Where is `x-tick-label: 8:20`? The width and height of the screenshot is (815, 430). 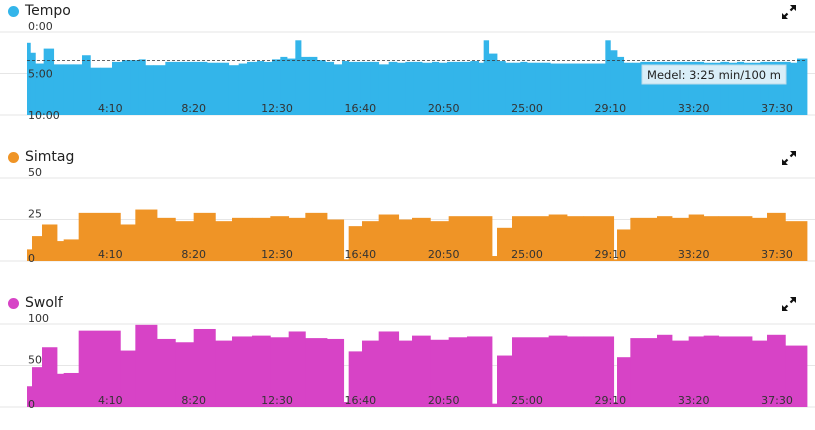 x-tick-label: 8:20 is located at coordinates (193, 254).